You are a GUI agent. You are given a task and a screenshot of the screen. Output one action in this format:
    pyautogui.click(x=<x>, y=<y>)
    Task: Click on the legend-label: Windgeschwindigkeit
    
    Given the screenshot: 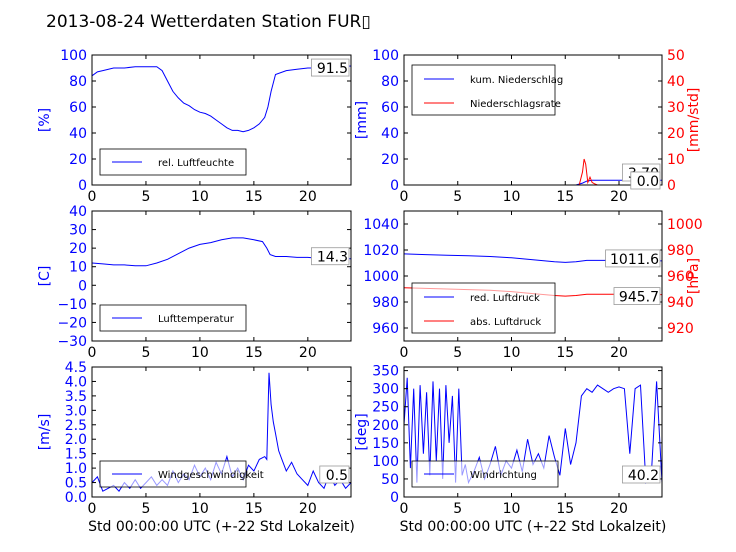 What is the action you would take?
    pyautogui.click(x=211, y=475)
    